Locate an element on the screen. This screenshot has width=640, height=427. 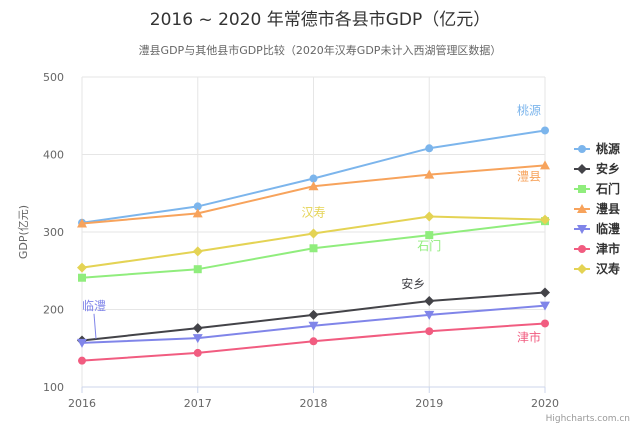
y-tick-label: 300 is located at coordinates (53, 232).